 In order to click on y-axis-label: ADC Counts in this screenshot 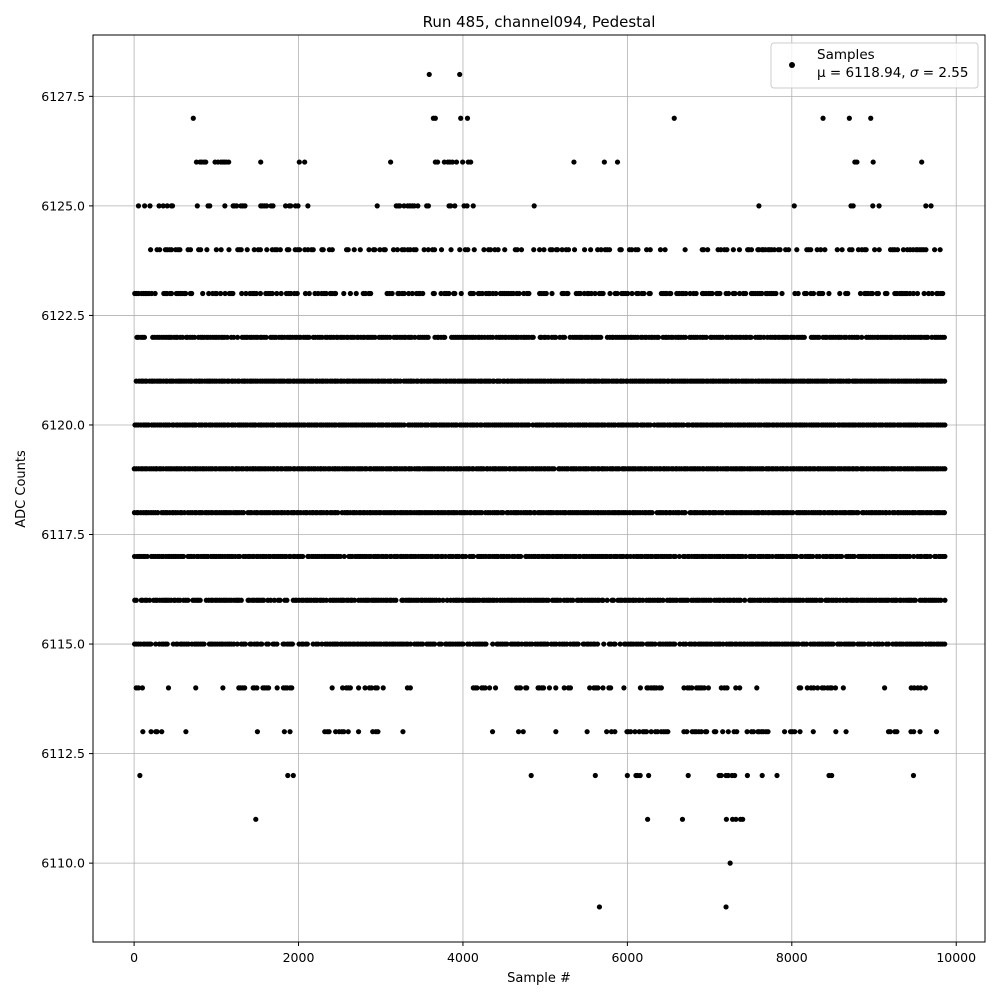, I will do `click(21, 489)`.